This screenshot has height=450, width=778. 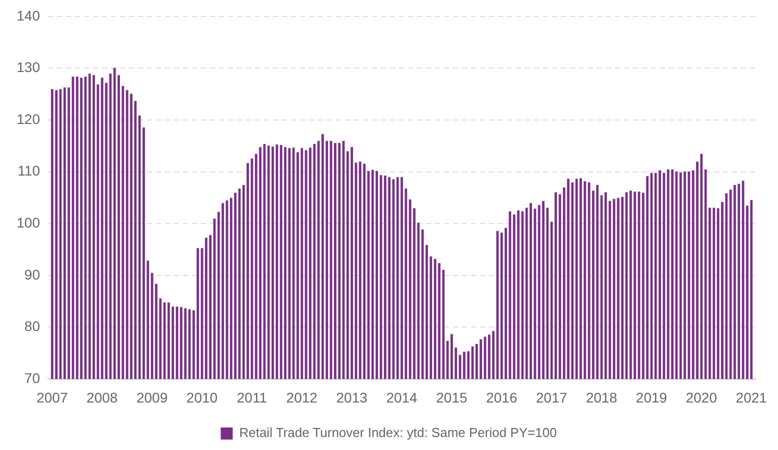 What do you see at coordinates (32, 378) in the screenshot?
I see `y-tick-label: 70` at bounding box center [32, 378].